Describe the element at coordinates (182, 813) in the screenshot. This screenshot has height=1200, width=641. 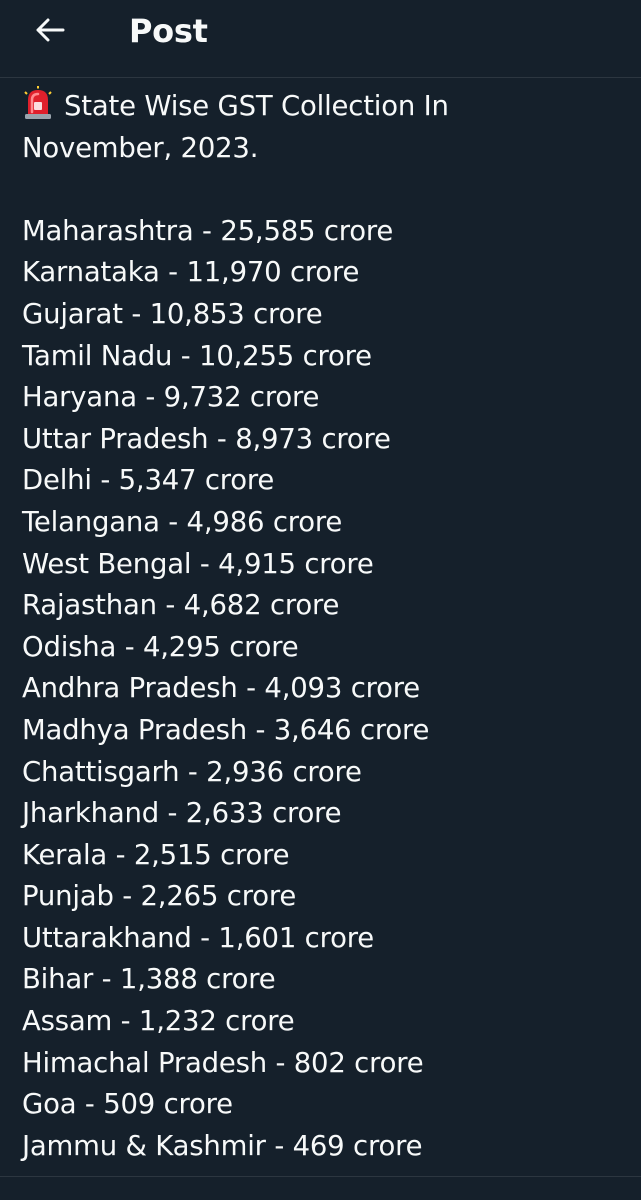
I see `state-gst-row: Jharkhand - 2,633 crore` at that location.